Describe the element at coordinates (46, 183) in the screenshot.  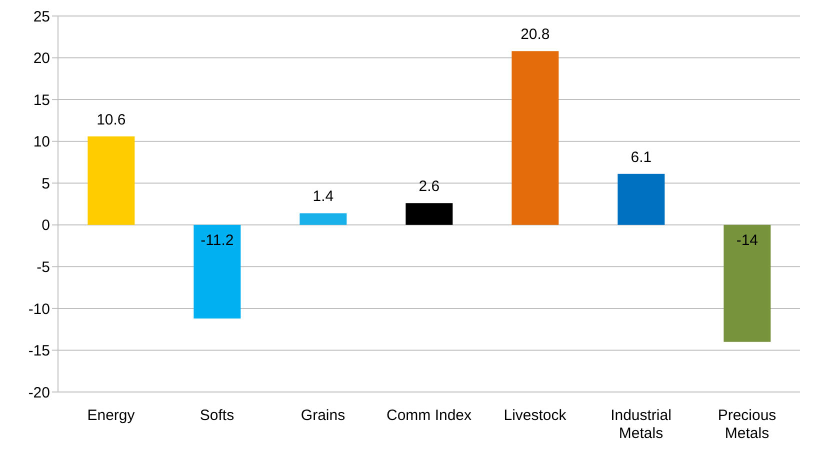
I see `y-tick-label: 5` at that location.